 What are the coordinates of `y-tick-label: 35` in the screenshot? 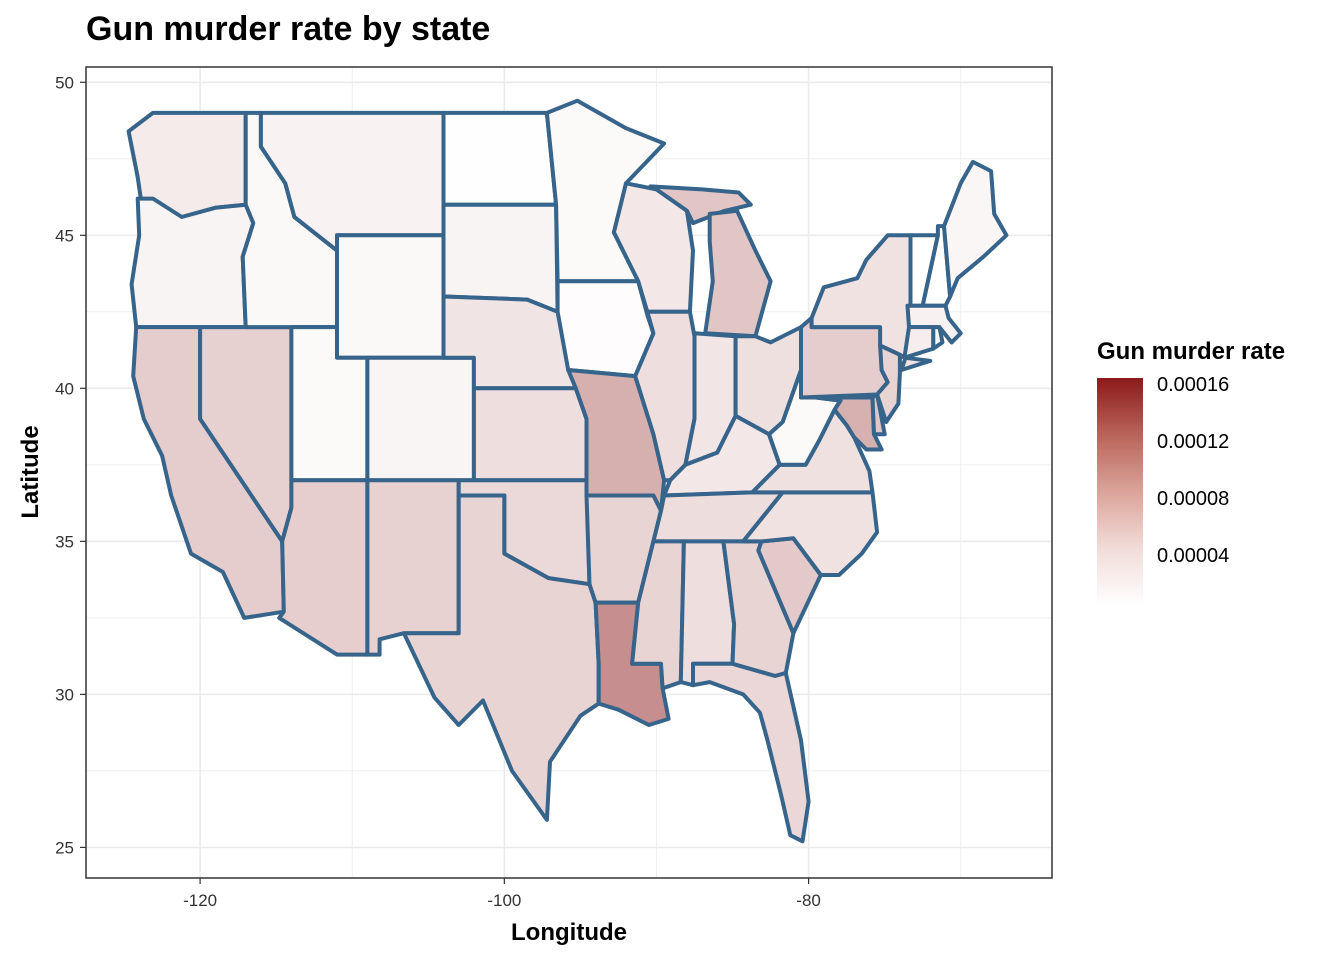 It's located at (64, 541).